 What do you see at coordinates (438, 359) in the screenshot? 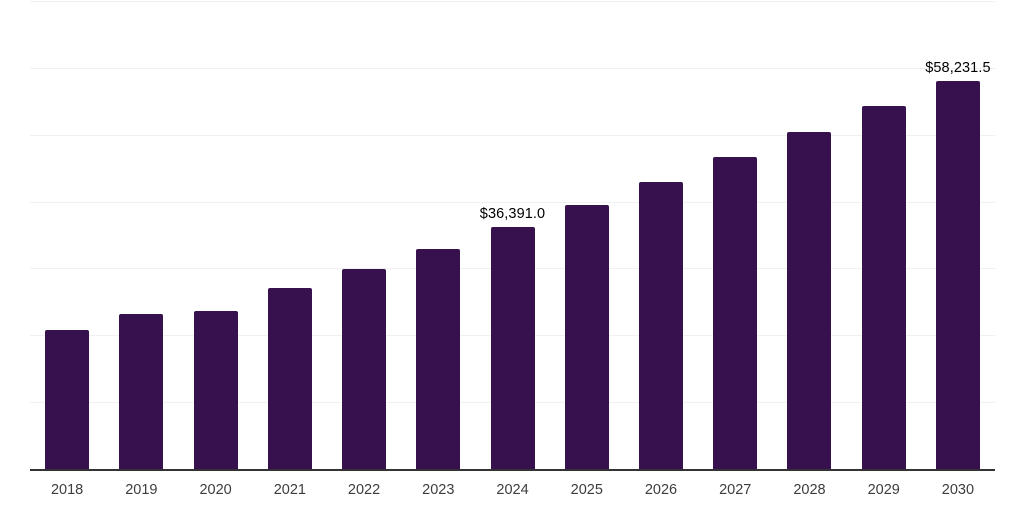
I see `bar-2023` at bounding box center [438, 359].